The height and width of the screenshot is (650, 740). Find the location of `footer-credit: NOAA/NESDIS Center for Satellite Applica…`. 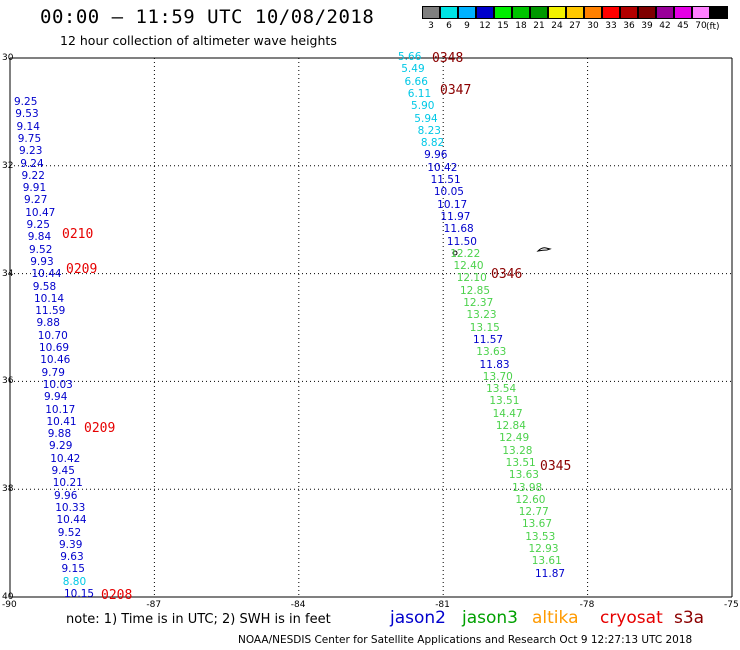

footer-credit: NOAA/NESDIS Center for Satellite Applica… is located at coordinates (465, 640).